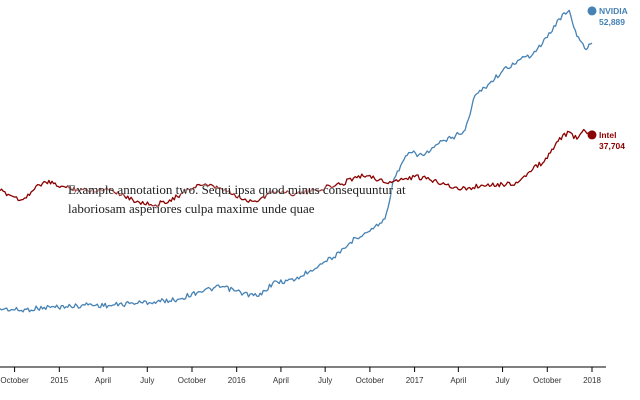  What do you see at coordinates (607, 135) in the screenshot?
I see `series-name-label: Intel` at bounding box center [607, 135].